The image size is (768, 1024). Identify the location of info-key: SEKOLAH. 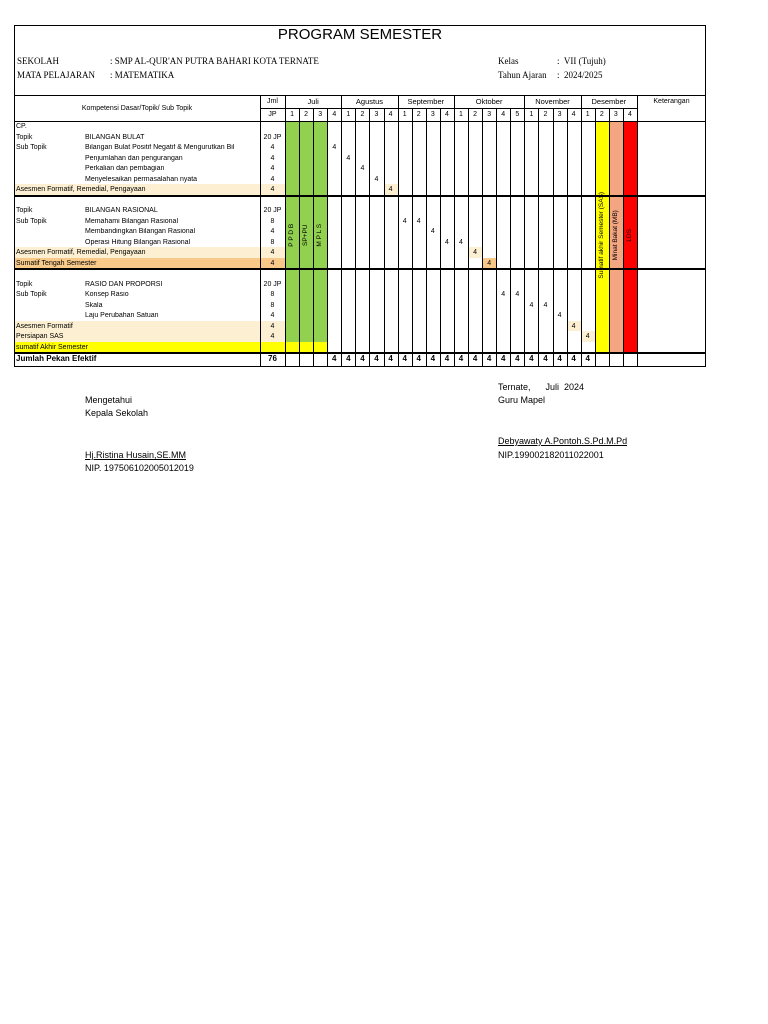
(38, 61).